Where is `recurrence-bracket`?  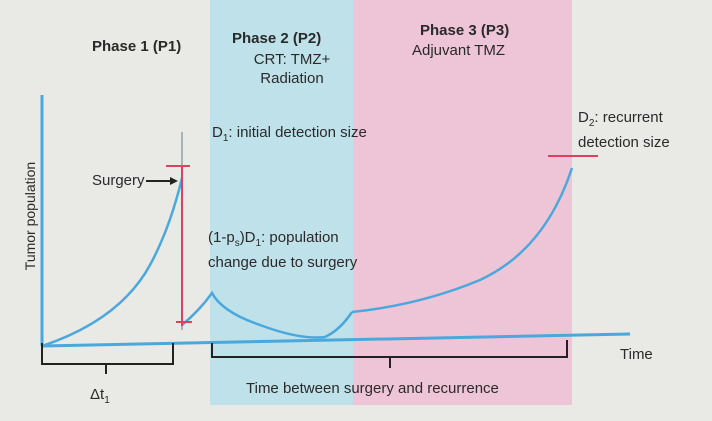
recurrence-bracket is located at coordinates (389, 354).